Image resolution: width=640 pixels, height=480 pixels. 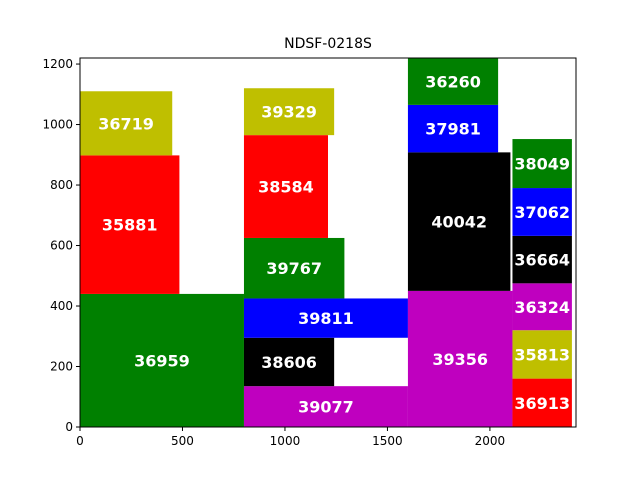 I want to click on y-tick-label: 1000, so click(x=57, y=125).